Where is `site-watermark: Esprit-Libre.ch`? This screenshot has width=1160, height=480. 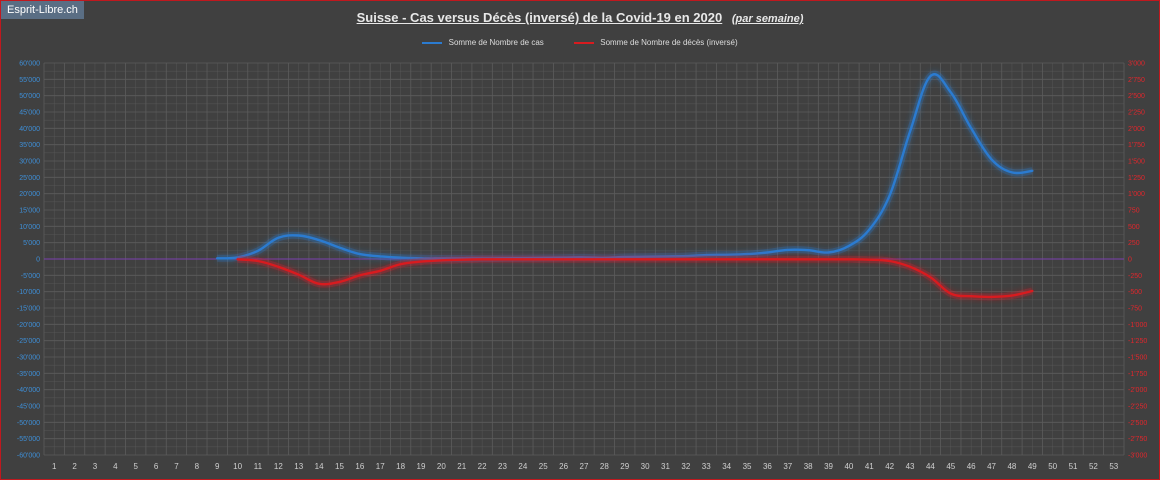 site-watermark: Esprit-Libre.ch is located at coordinates (42, 10).